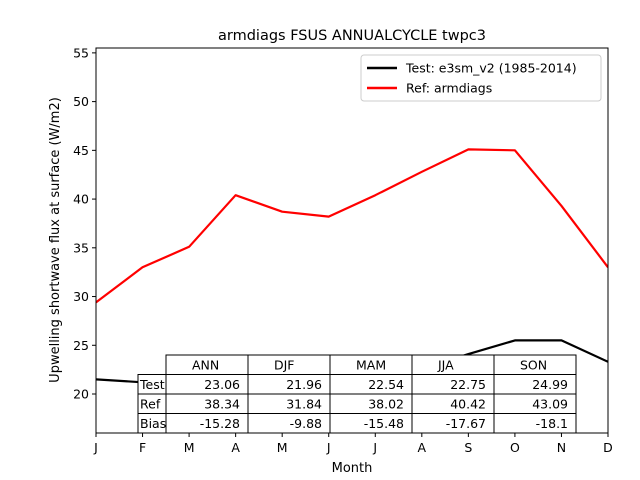 This screenshot has width=640, height=480. Describe the element at coordinates (306, 423) in the screenshot. I see `table-cell-value: -9.88` at that location.